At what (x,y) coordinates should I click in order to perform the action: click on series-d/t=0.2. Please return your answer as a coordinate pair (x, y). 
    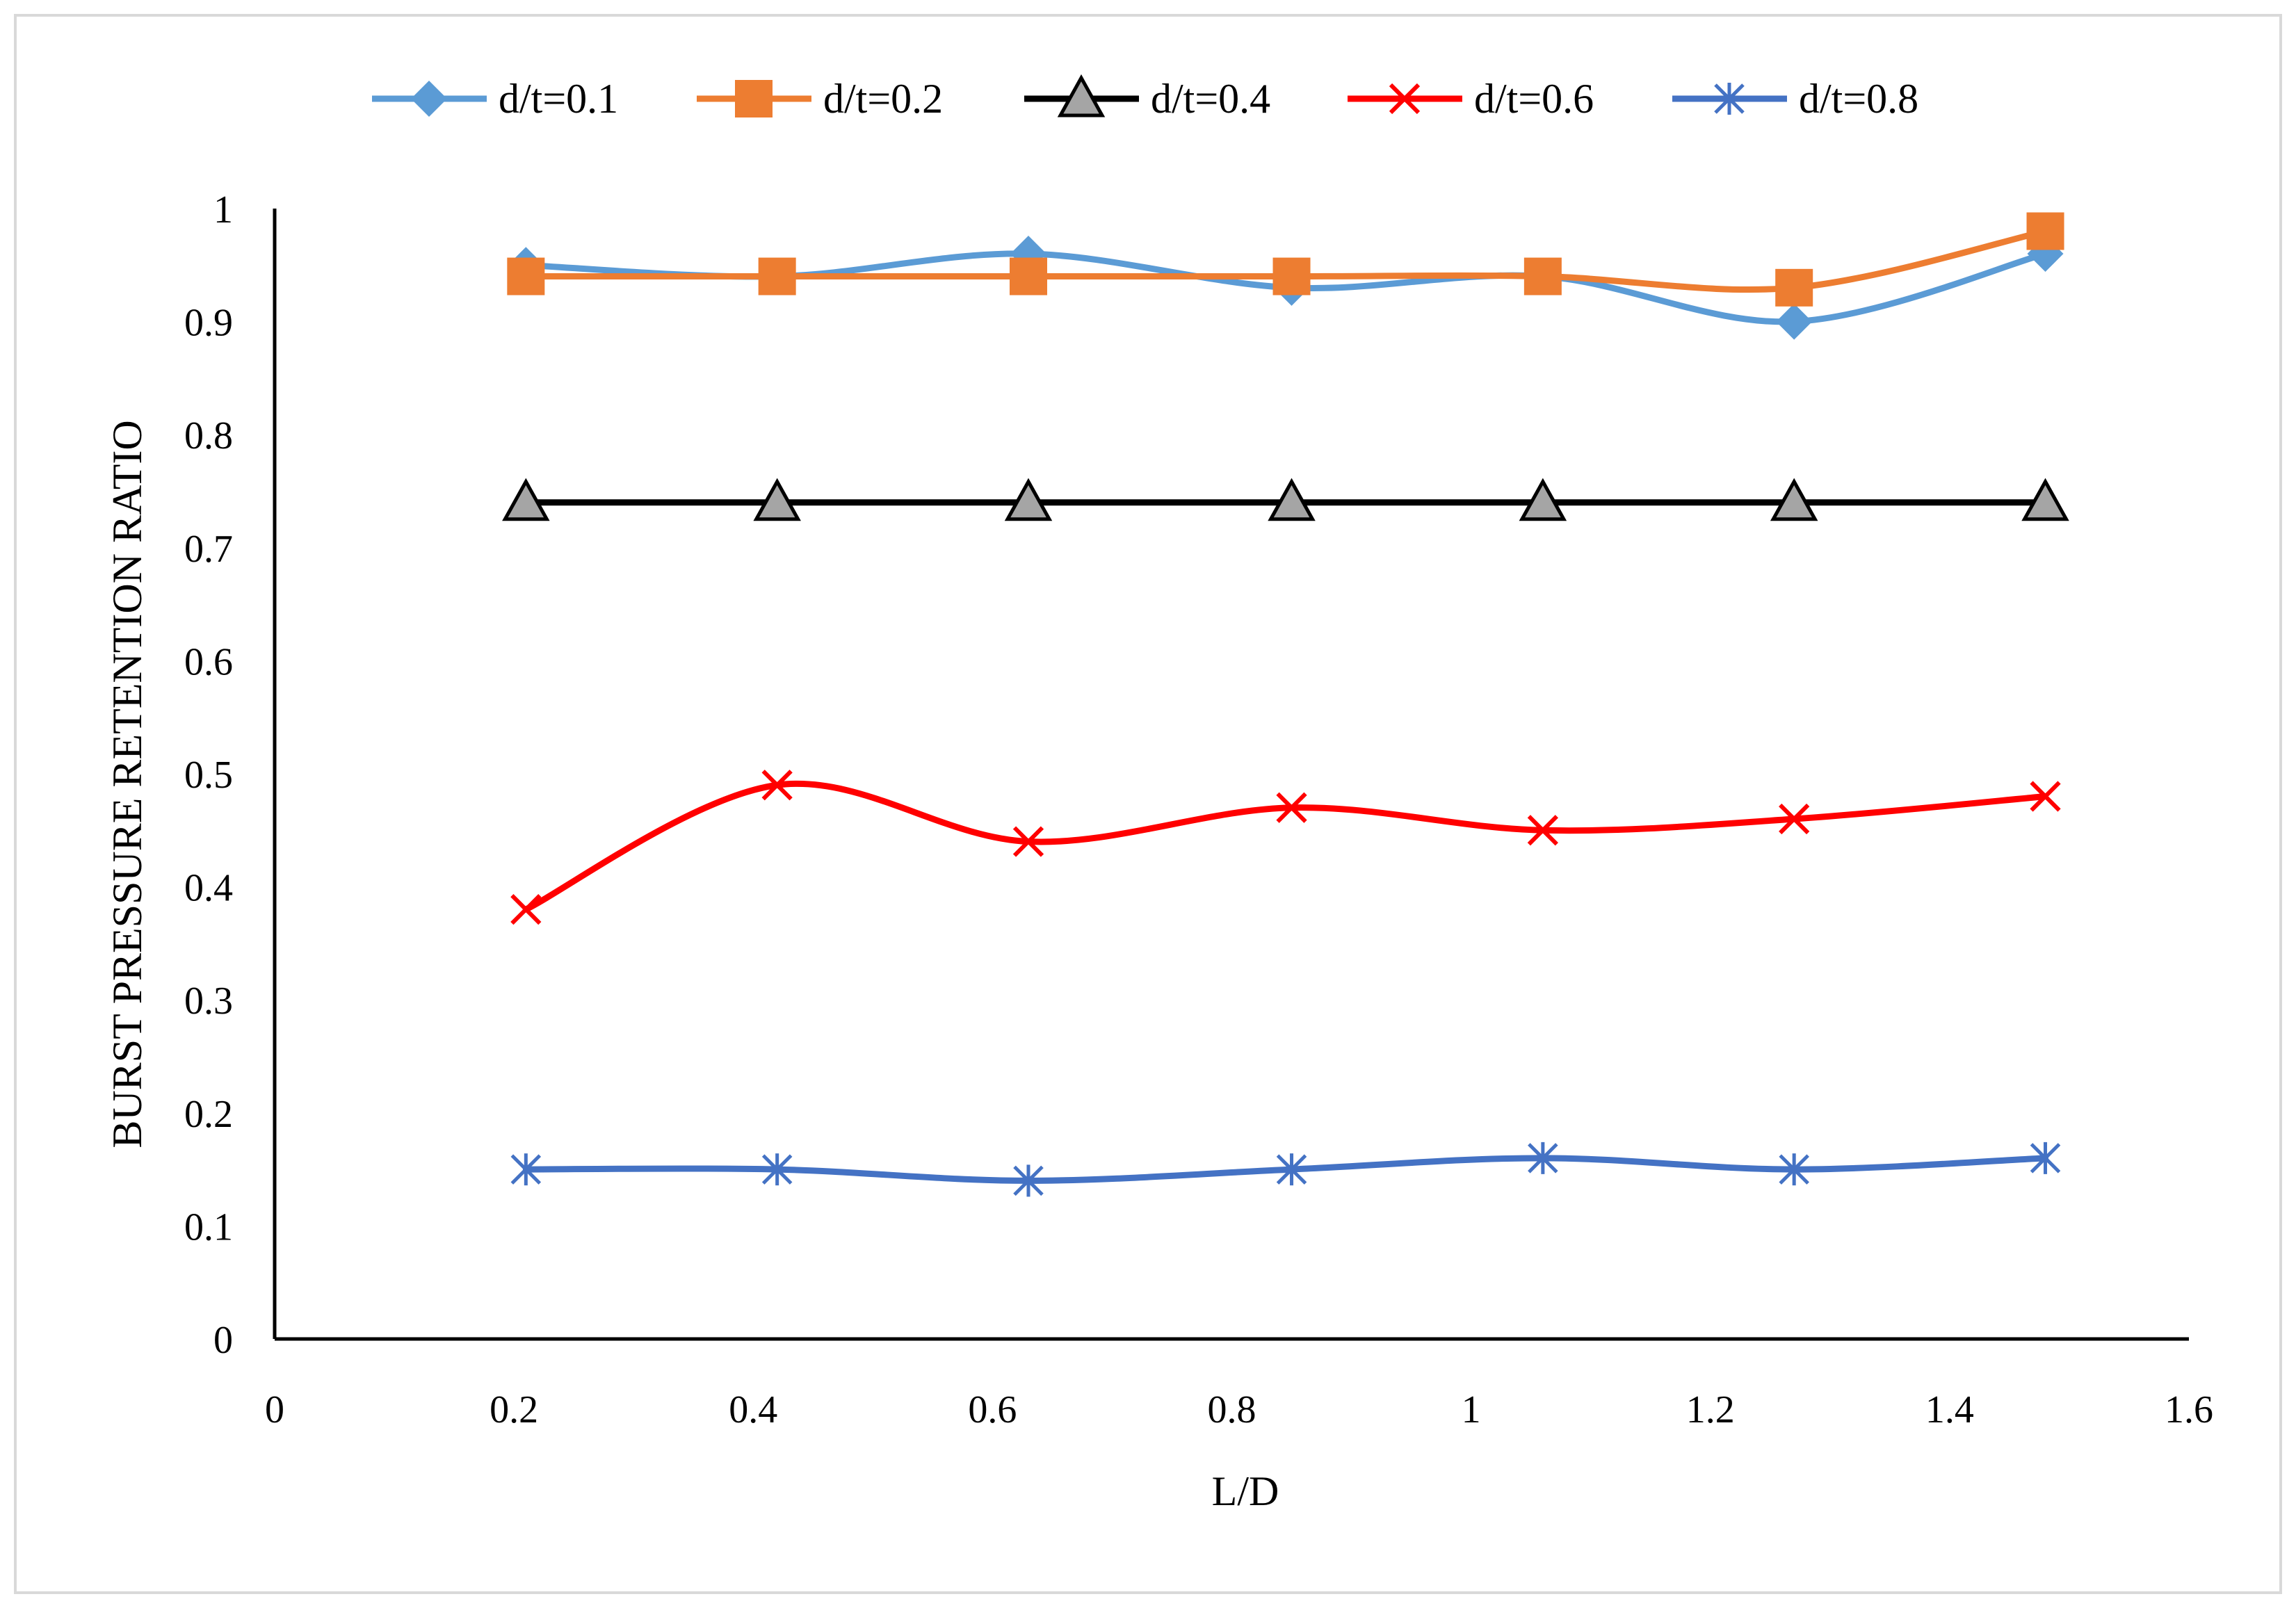
    Looking at the image, I should click on (1285, 259).